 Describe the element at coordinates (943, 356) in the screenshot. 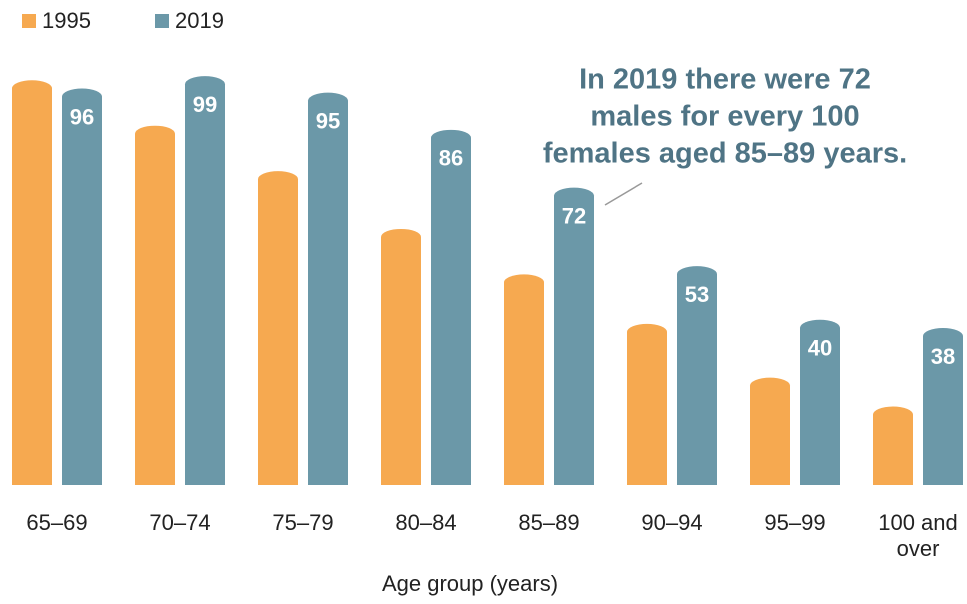

I see `value-label: 38` at that location.